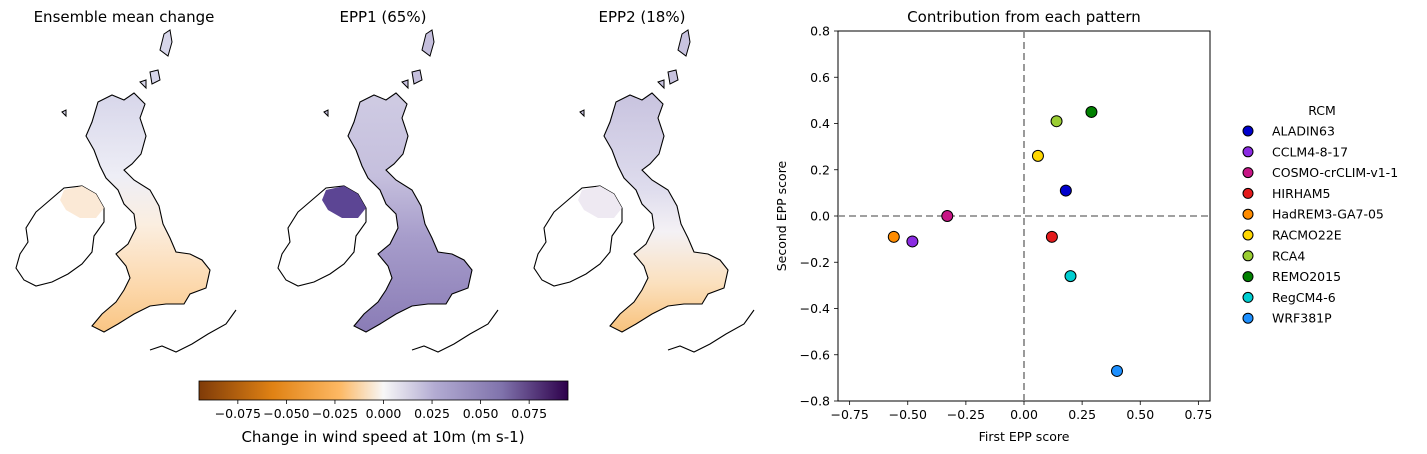 The image size is (1427, 454). Describe the element at coordinates (820, 31) in the screenshot. I see `y-tick-label: 0.8` at that location.